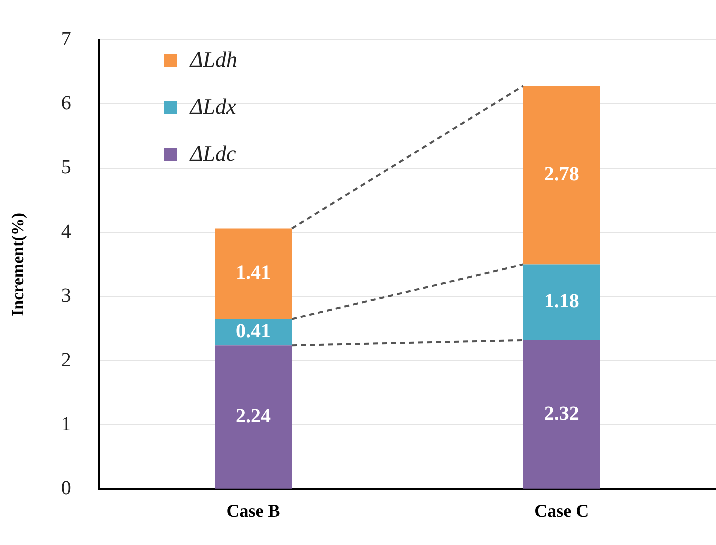  I want to click on data-label: 2.24, so click(254, 416).